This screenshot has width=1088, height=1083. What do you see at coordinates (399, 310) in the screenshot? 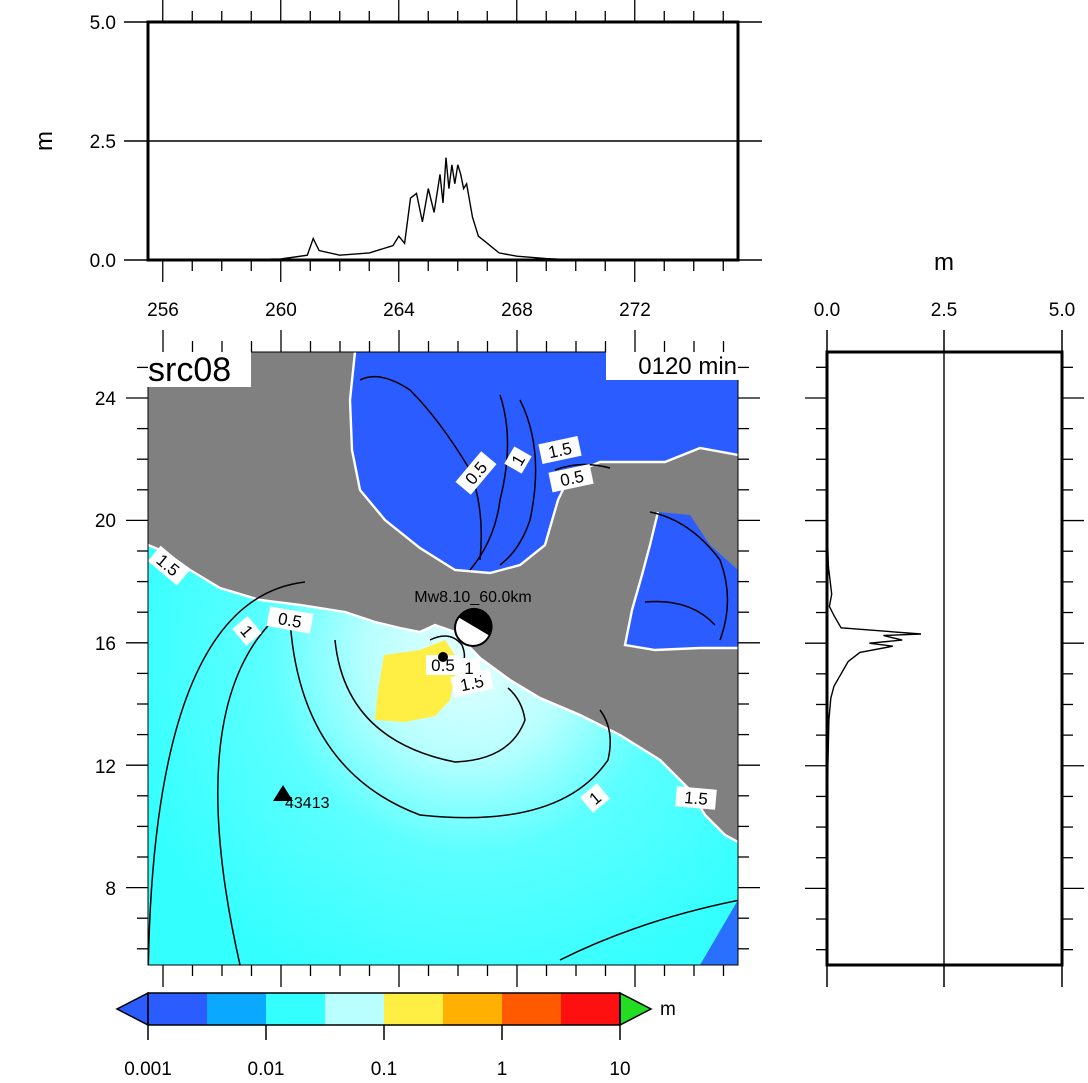
I see `top-x-tick-label: 264` at bounding box center [399, 310].